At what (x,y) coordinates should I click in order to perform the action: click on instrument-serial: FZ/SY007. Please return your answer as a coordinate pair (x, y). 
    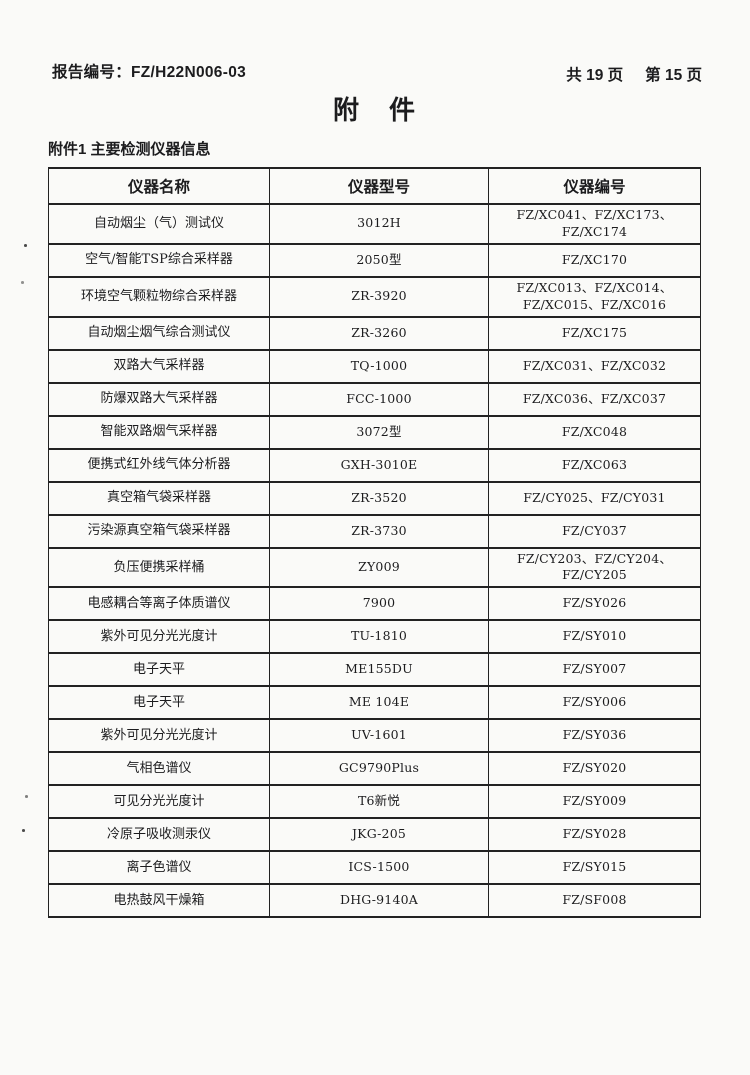
    Looking at the image, I should click on (594, 670).